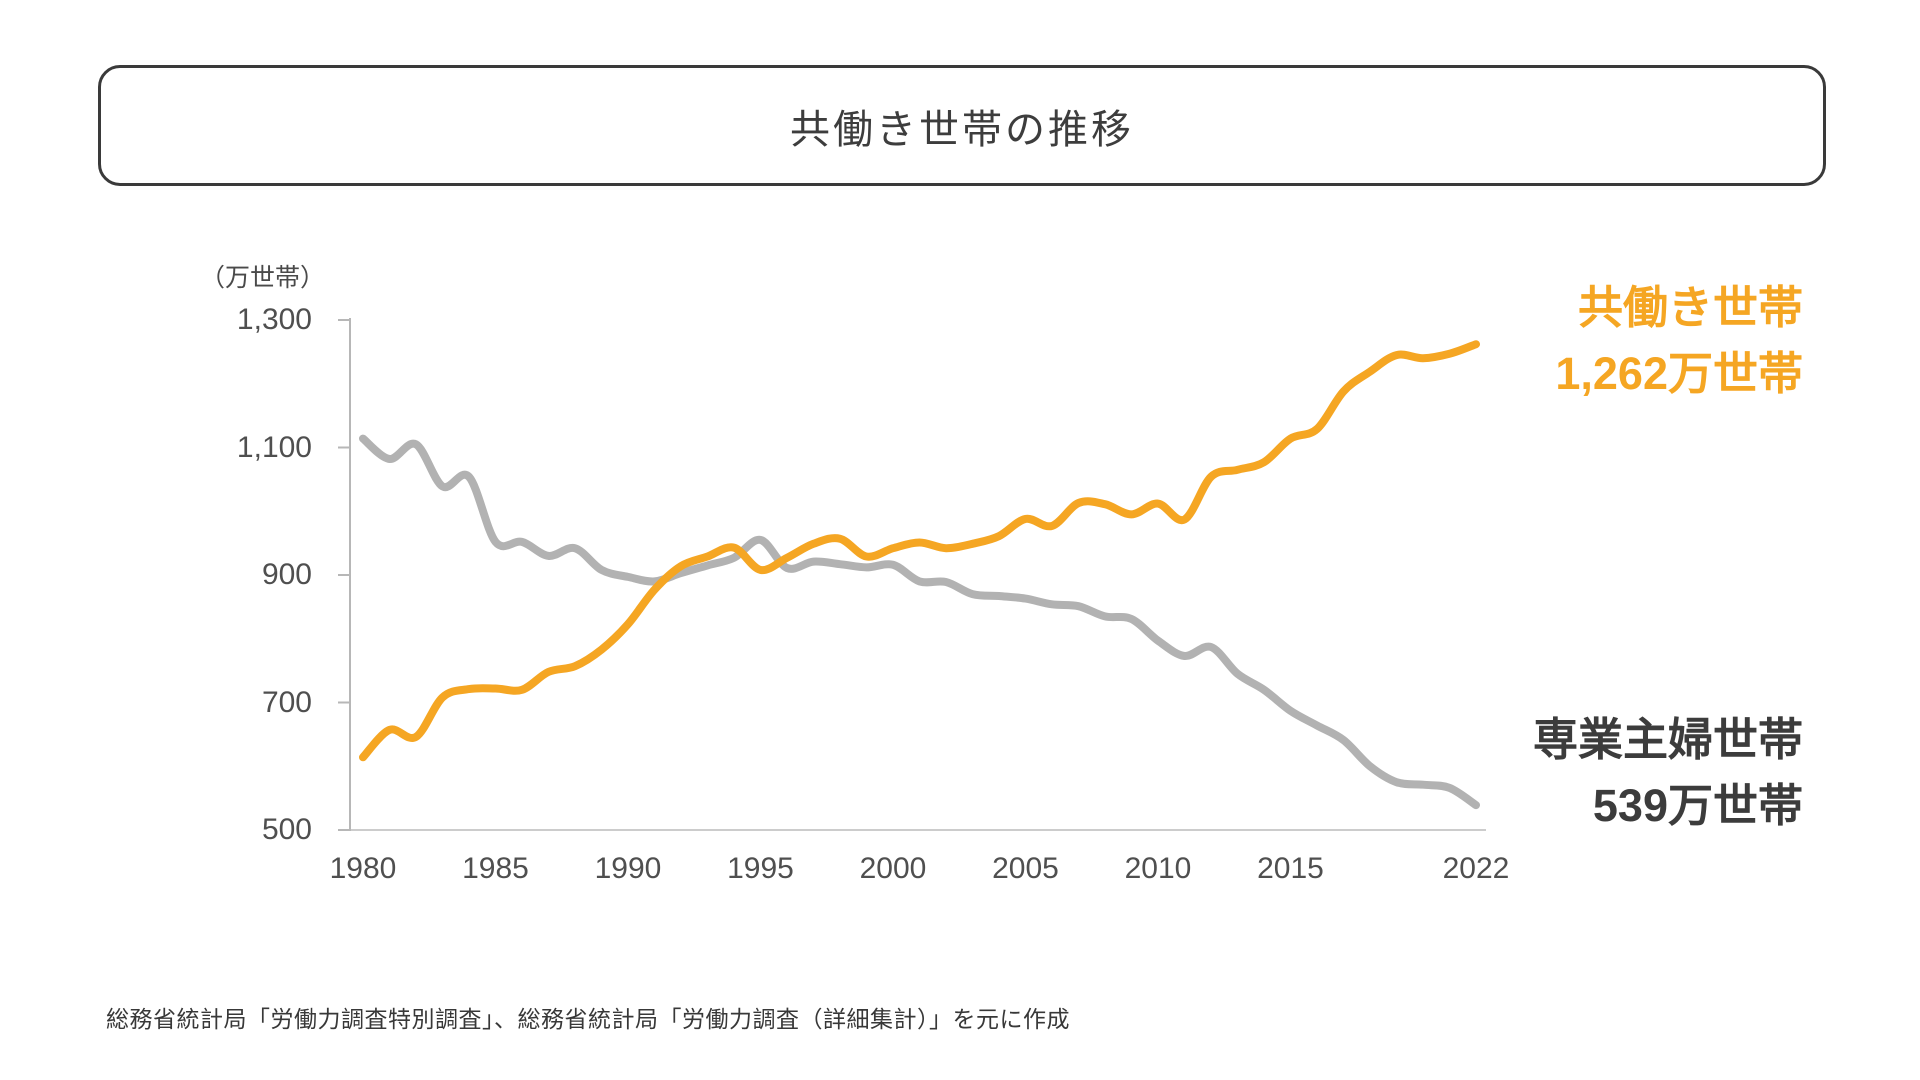 Image resolution: width=1920 pixels, height=1080 pixels. What do you see at coordinates (274, 319) in the screenshot?
I see `y-tick-label: 1,300` at bounding box center [274, 319].